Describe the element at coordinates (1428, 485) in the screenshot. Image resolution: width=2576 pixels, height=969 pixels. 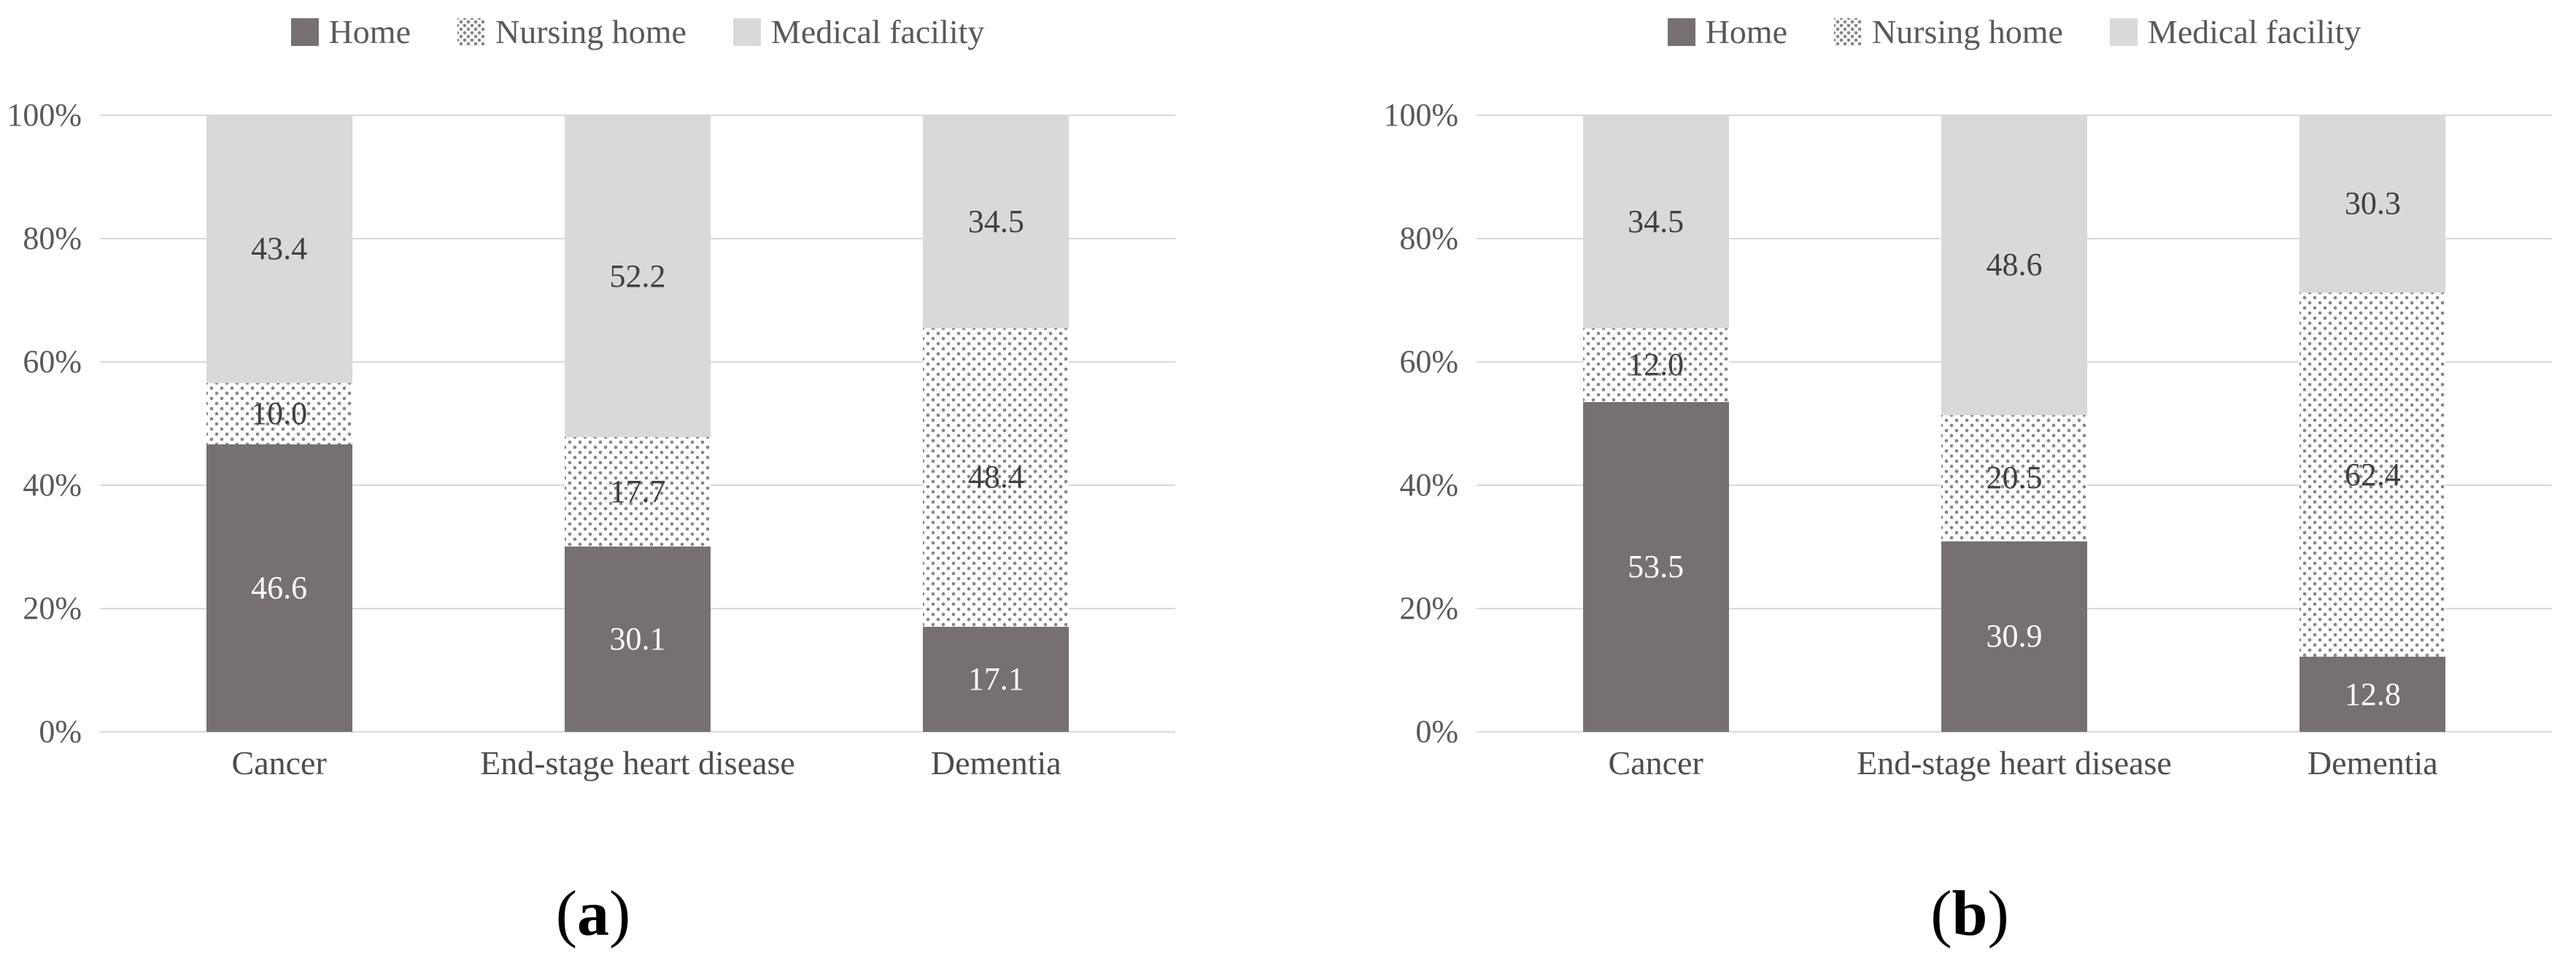
I see `y-tick-label: 40%` at that location.